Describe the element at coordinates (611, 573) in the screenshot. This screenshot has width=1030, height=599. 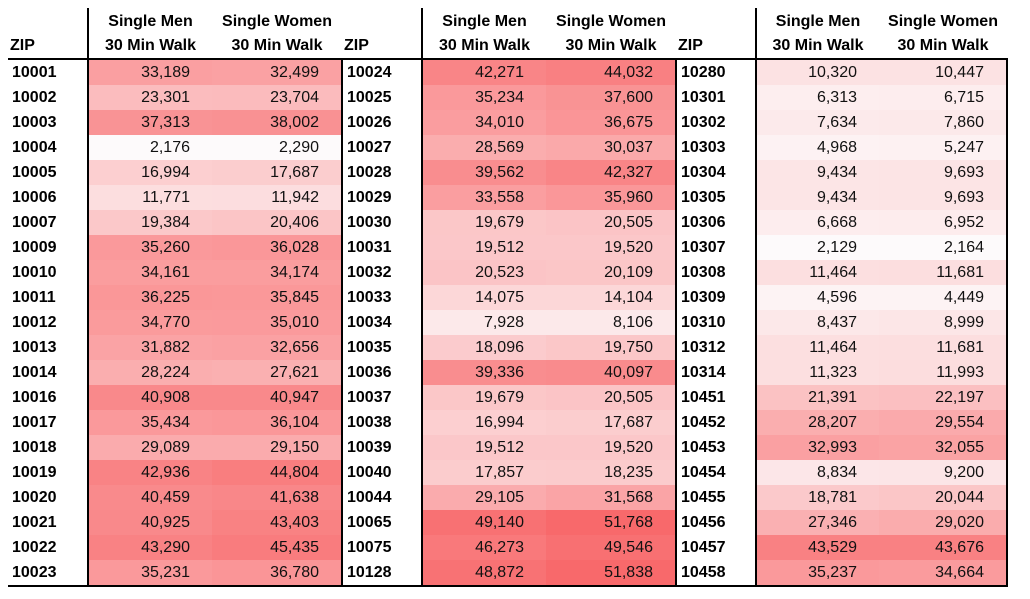
I see `single-women-cell: 51,838` at that location.